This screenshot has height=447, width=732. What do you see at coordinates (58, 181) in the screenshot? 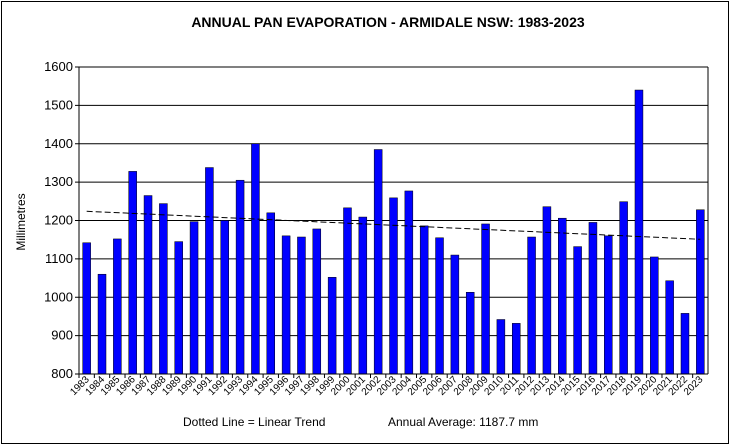
I see `y-tick-label: 1300` at bounding box center [58, 181].